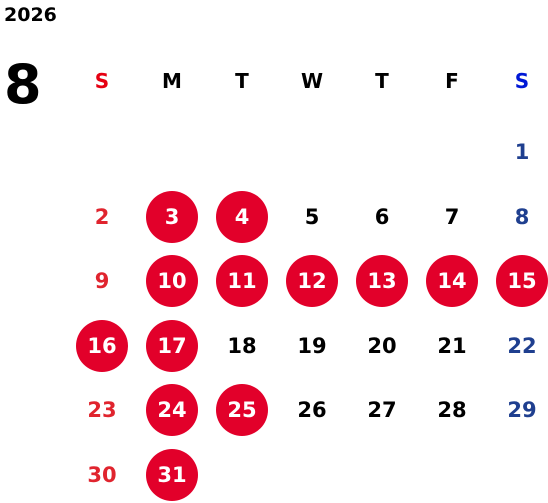  What do you see at coordinates (452, 345) in the screenshot?
I see `day-number: 21` at bounding box center [452, 345].